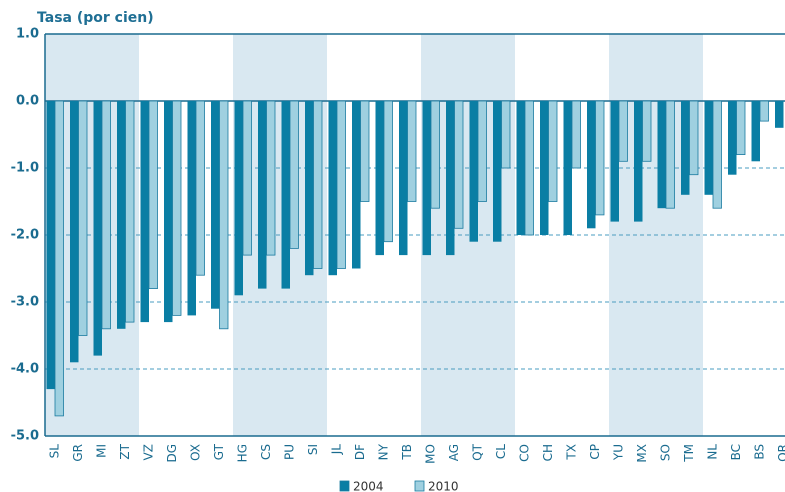 This screenshot has width=785, height=492. Describe the element at coordinates (196, 452) in the screenshot. I see `x-tick-label: OX` at that location.